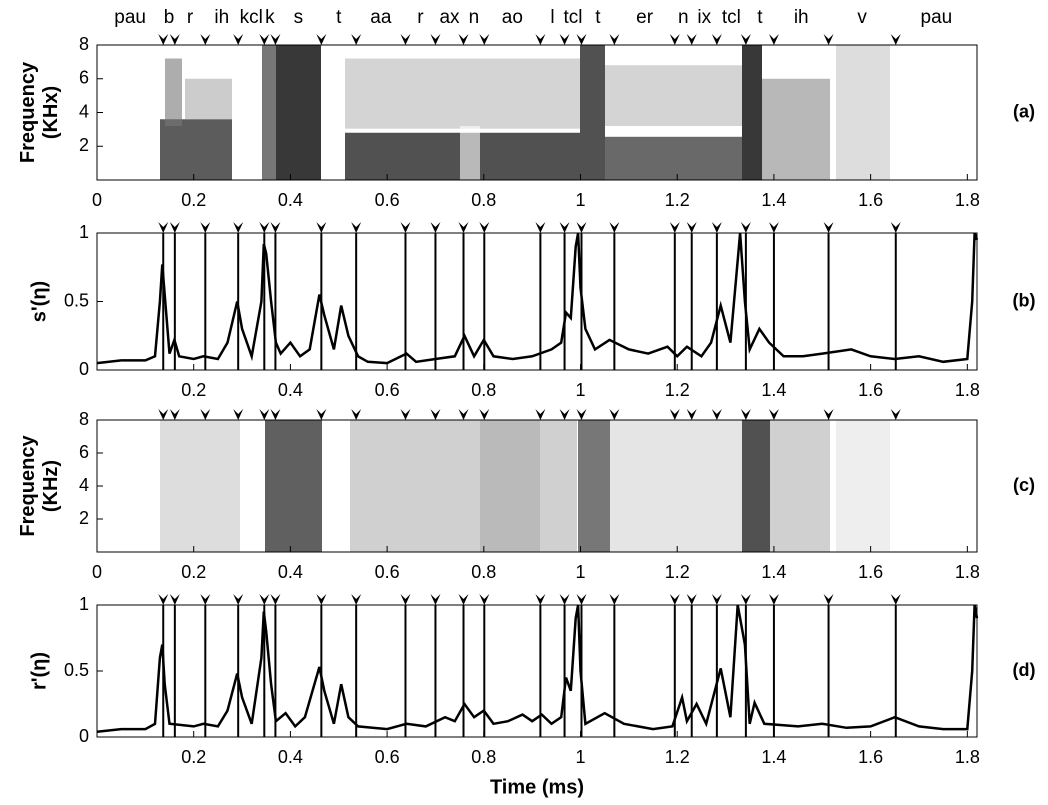  I want to click on phone-label: tcl, so click(573, 17).